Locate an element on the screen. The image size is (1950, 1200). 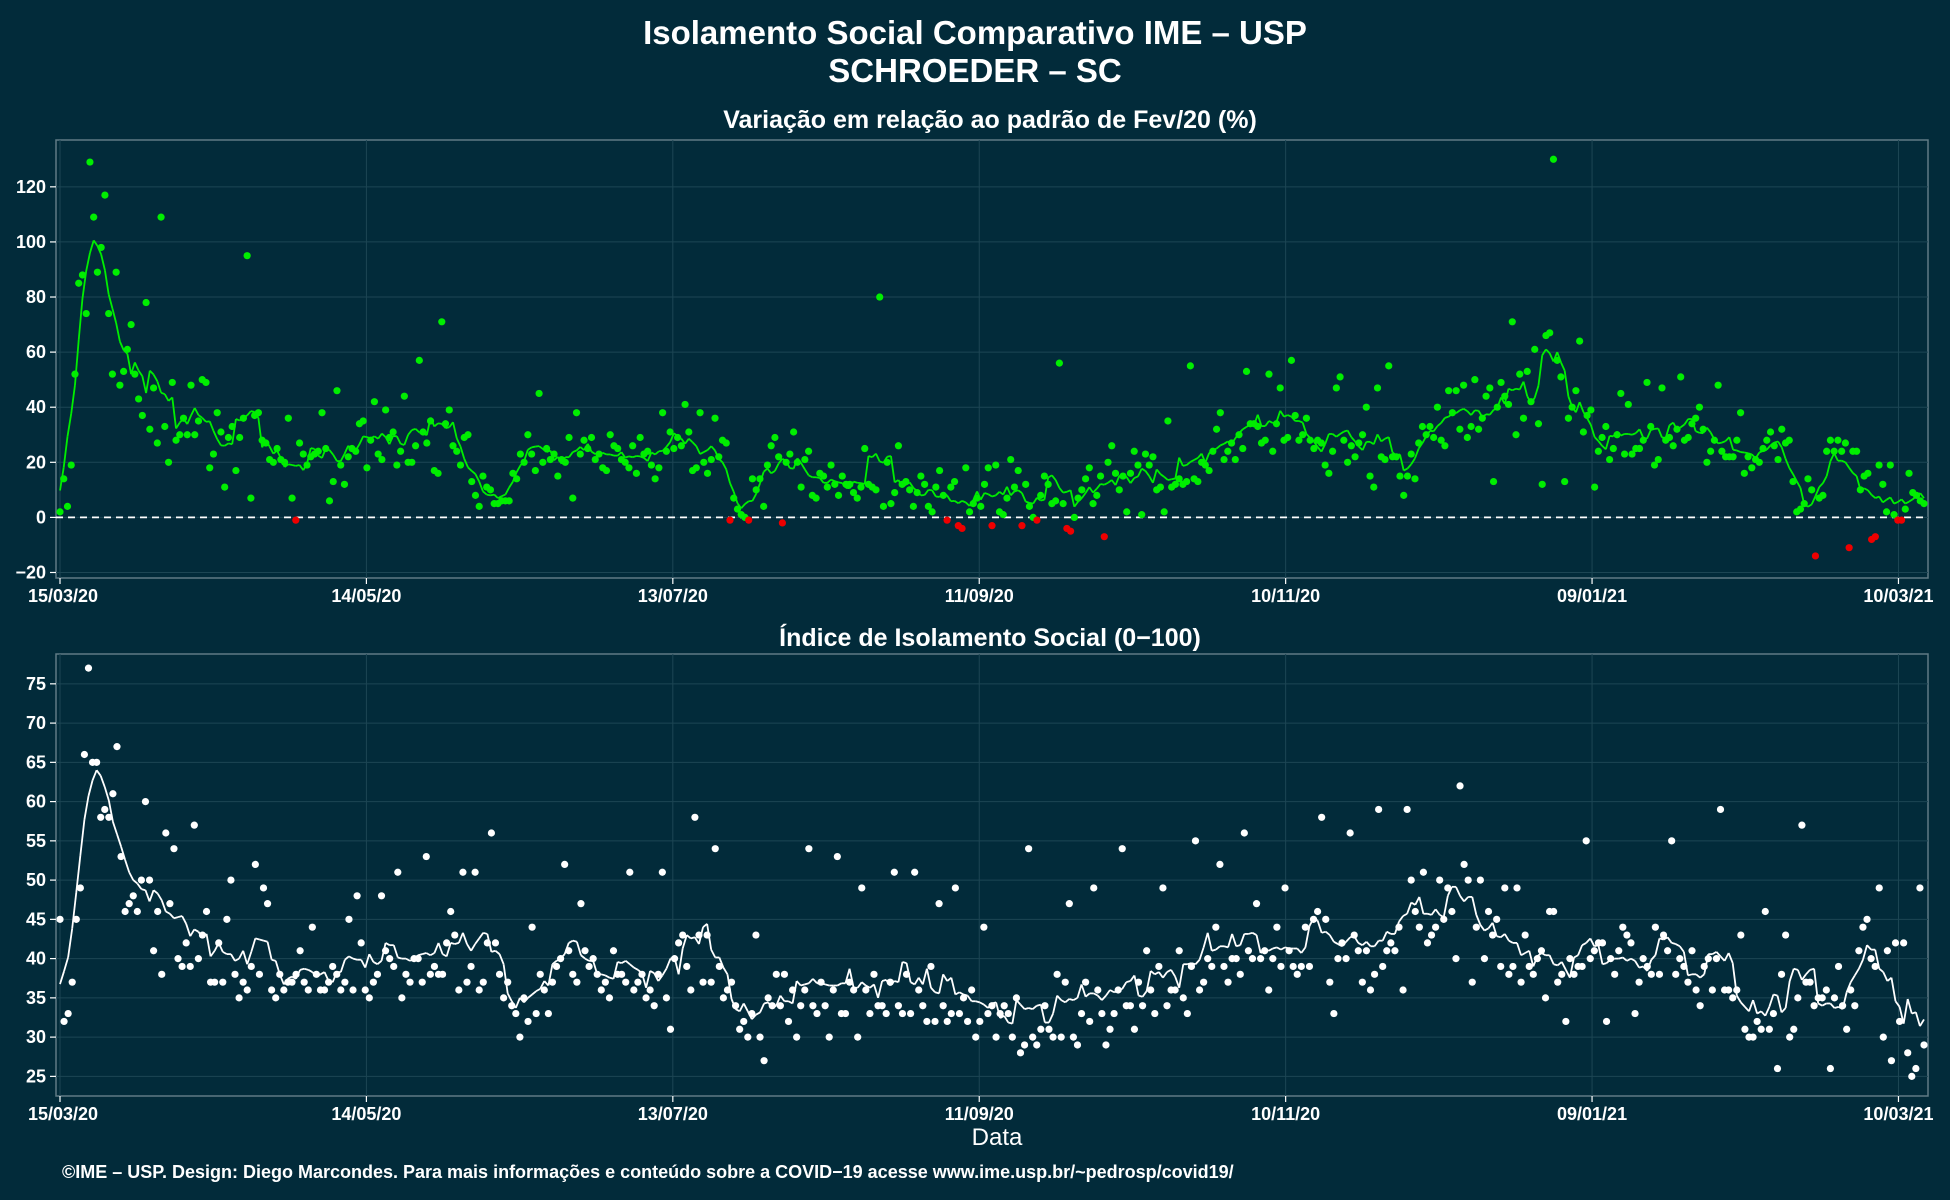
y-tick-label: −20 is located at coordinates (30, 572).